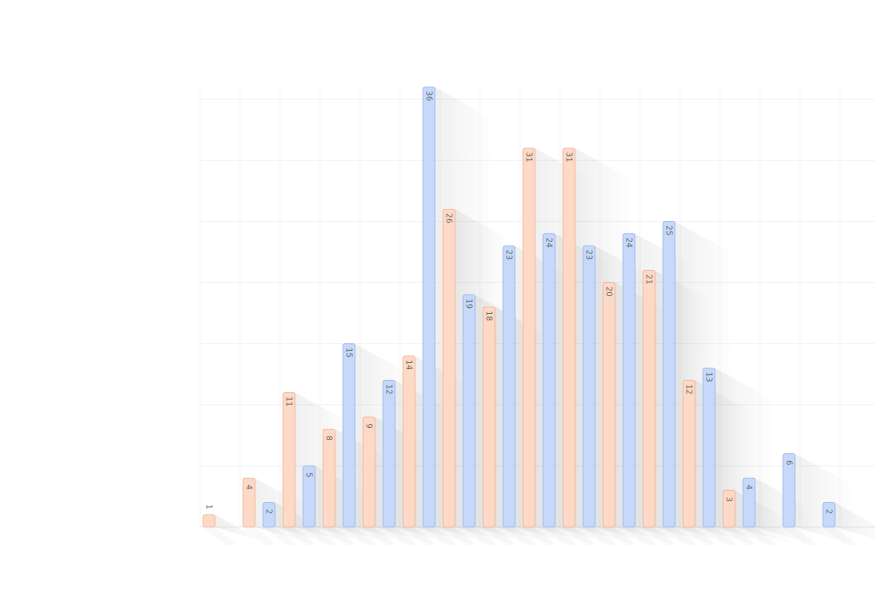 Image resolution: width=875 pixels, height=601 pixels. What do you see at coordinates (729, 499) in the screenshot?
I see `bar-value-label: 3` at bounding box center [729, 499].